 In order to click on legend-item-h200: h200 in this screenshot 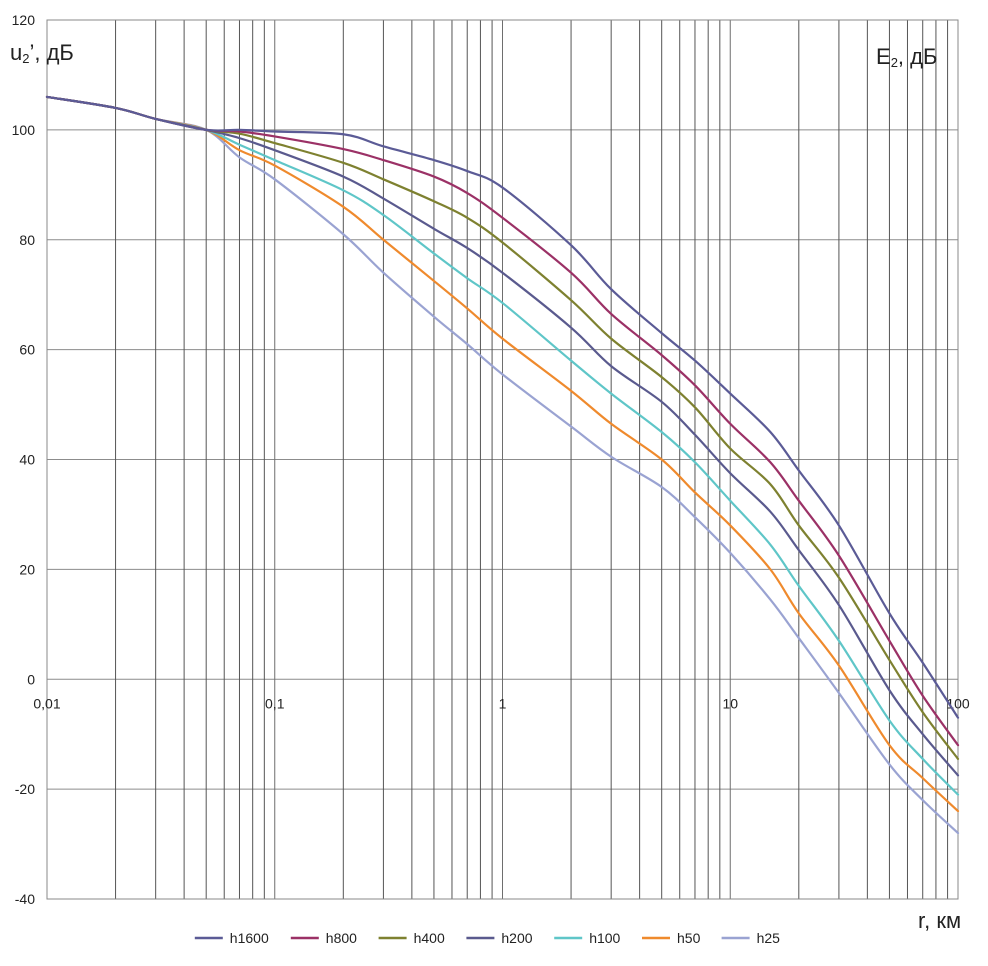, I will do `click(499, 938)`.